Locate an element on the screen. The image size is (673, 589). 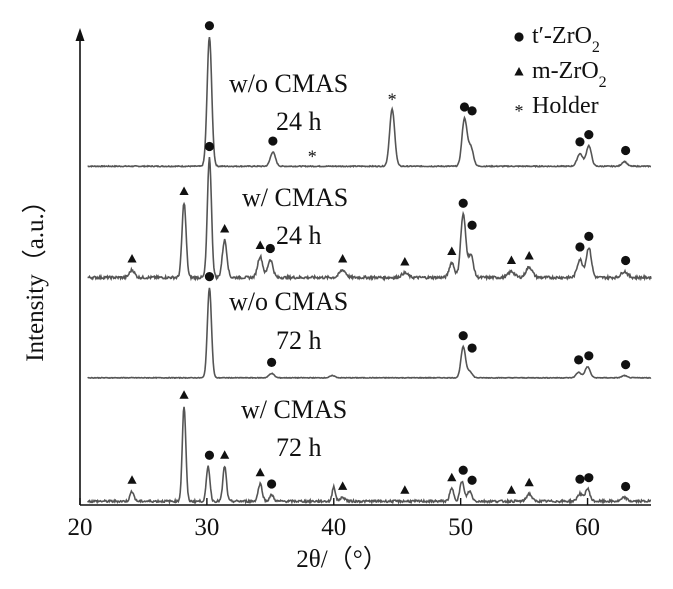
legend-label: t′-ZrO2 is located at coordinates (566, 39).